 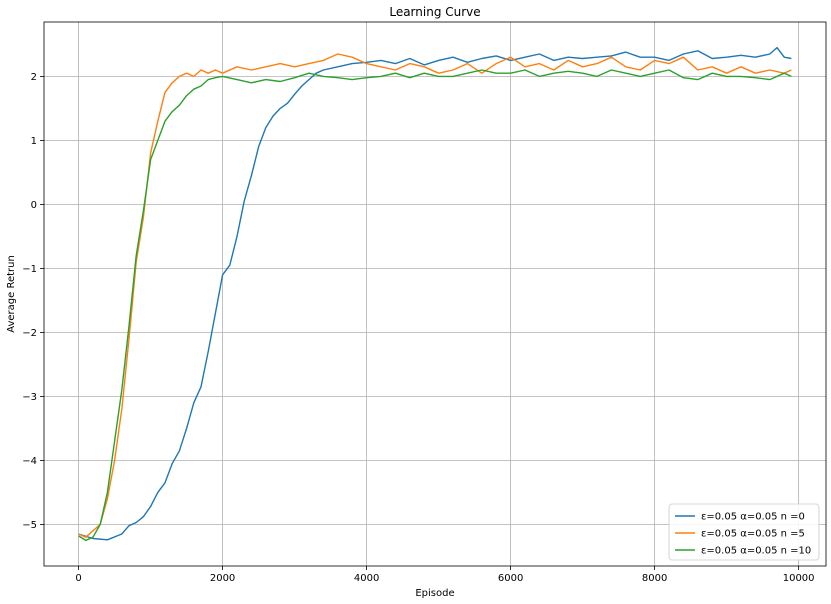 What do you see at coordinates (29, 397) in the screenshot?
I see `y-tick-label: −3` at bounding box center [29, 397].